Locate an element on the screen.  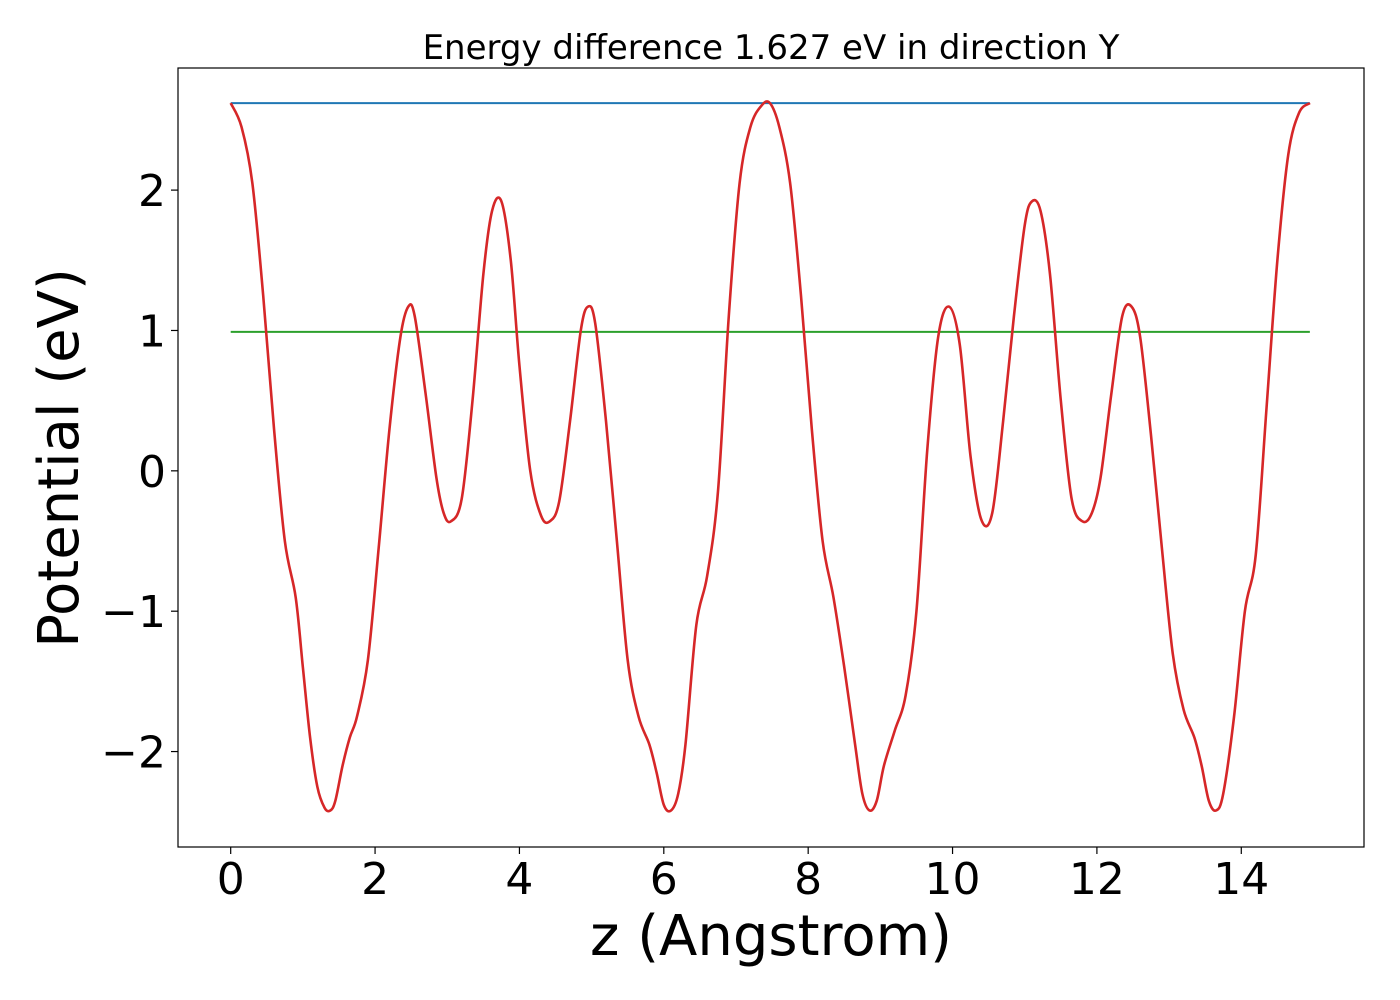
x-tick-label: 12 is located at coordinates (1097, 879).